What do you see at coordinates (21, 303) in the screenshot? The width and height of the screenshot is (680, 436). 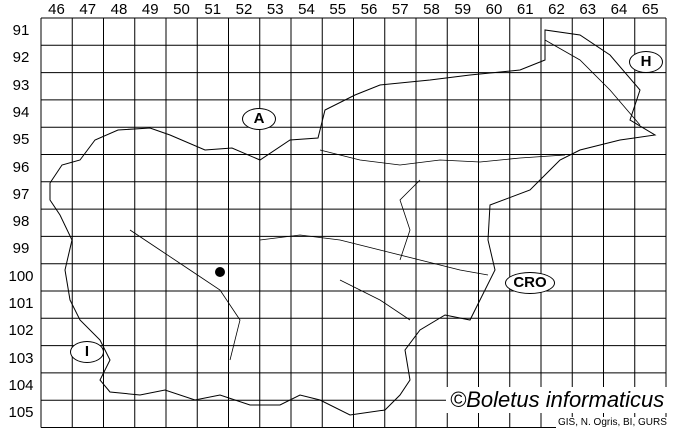 I see `row-label: 101` at bounding box center [21, 303].